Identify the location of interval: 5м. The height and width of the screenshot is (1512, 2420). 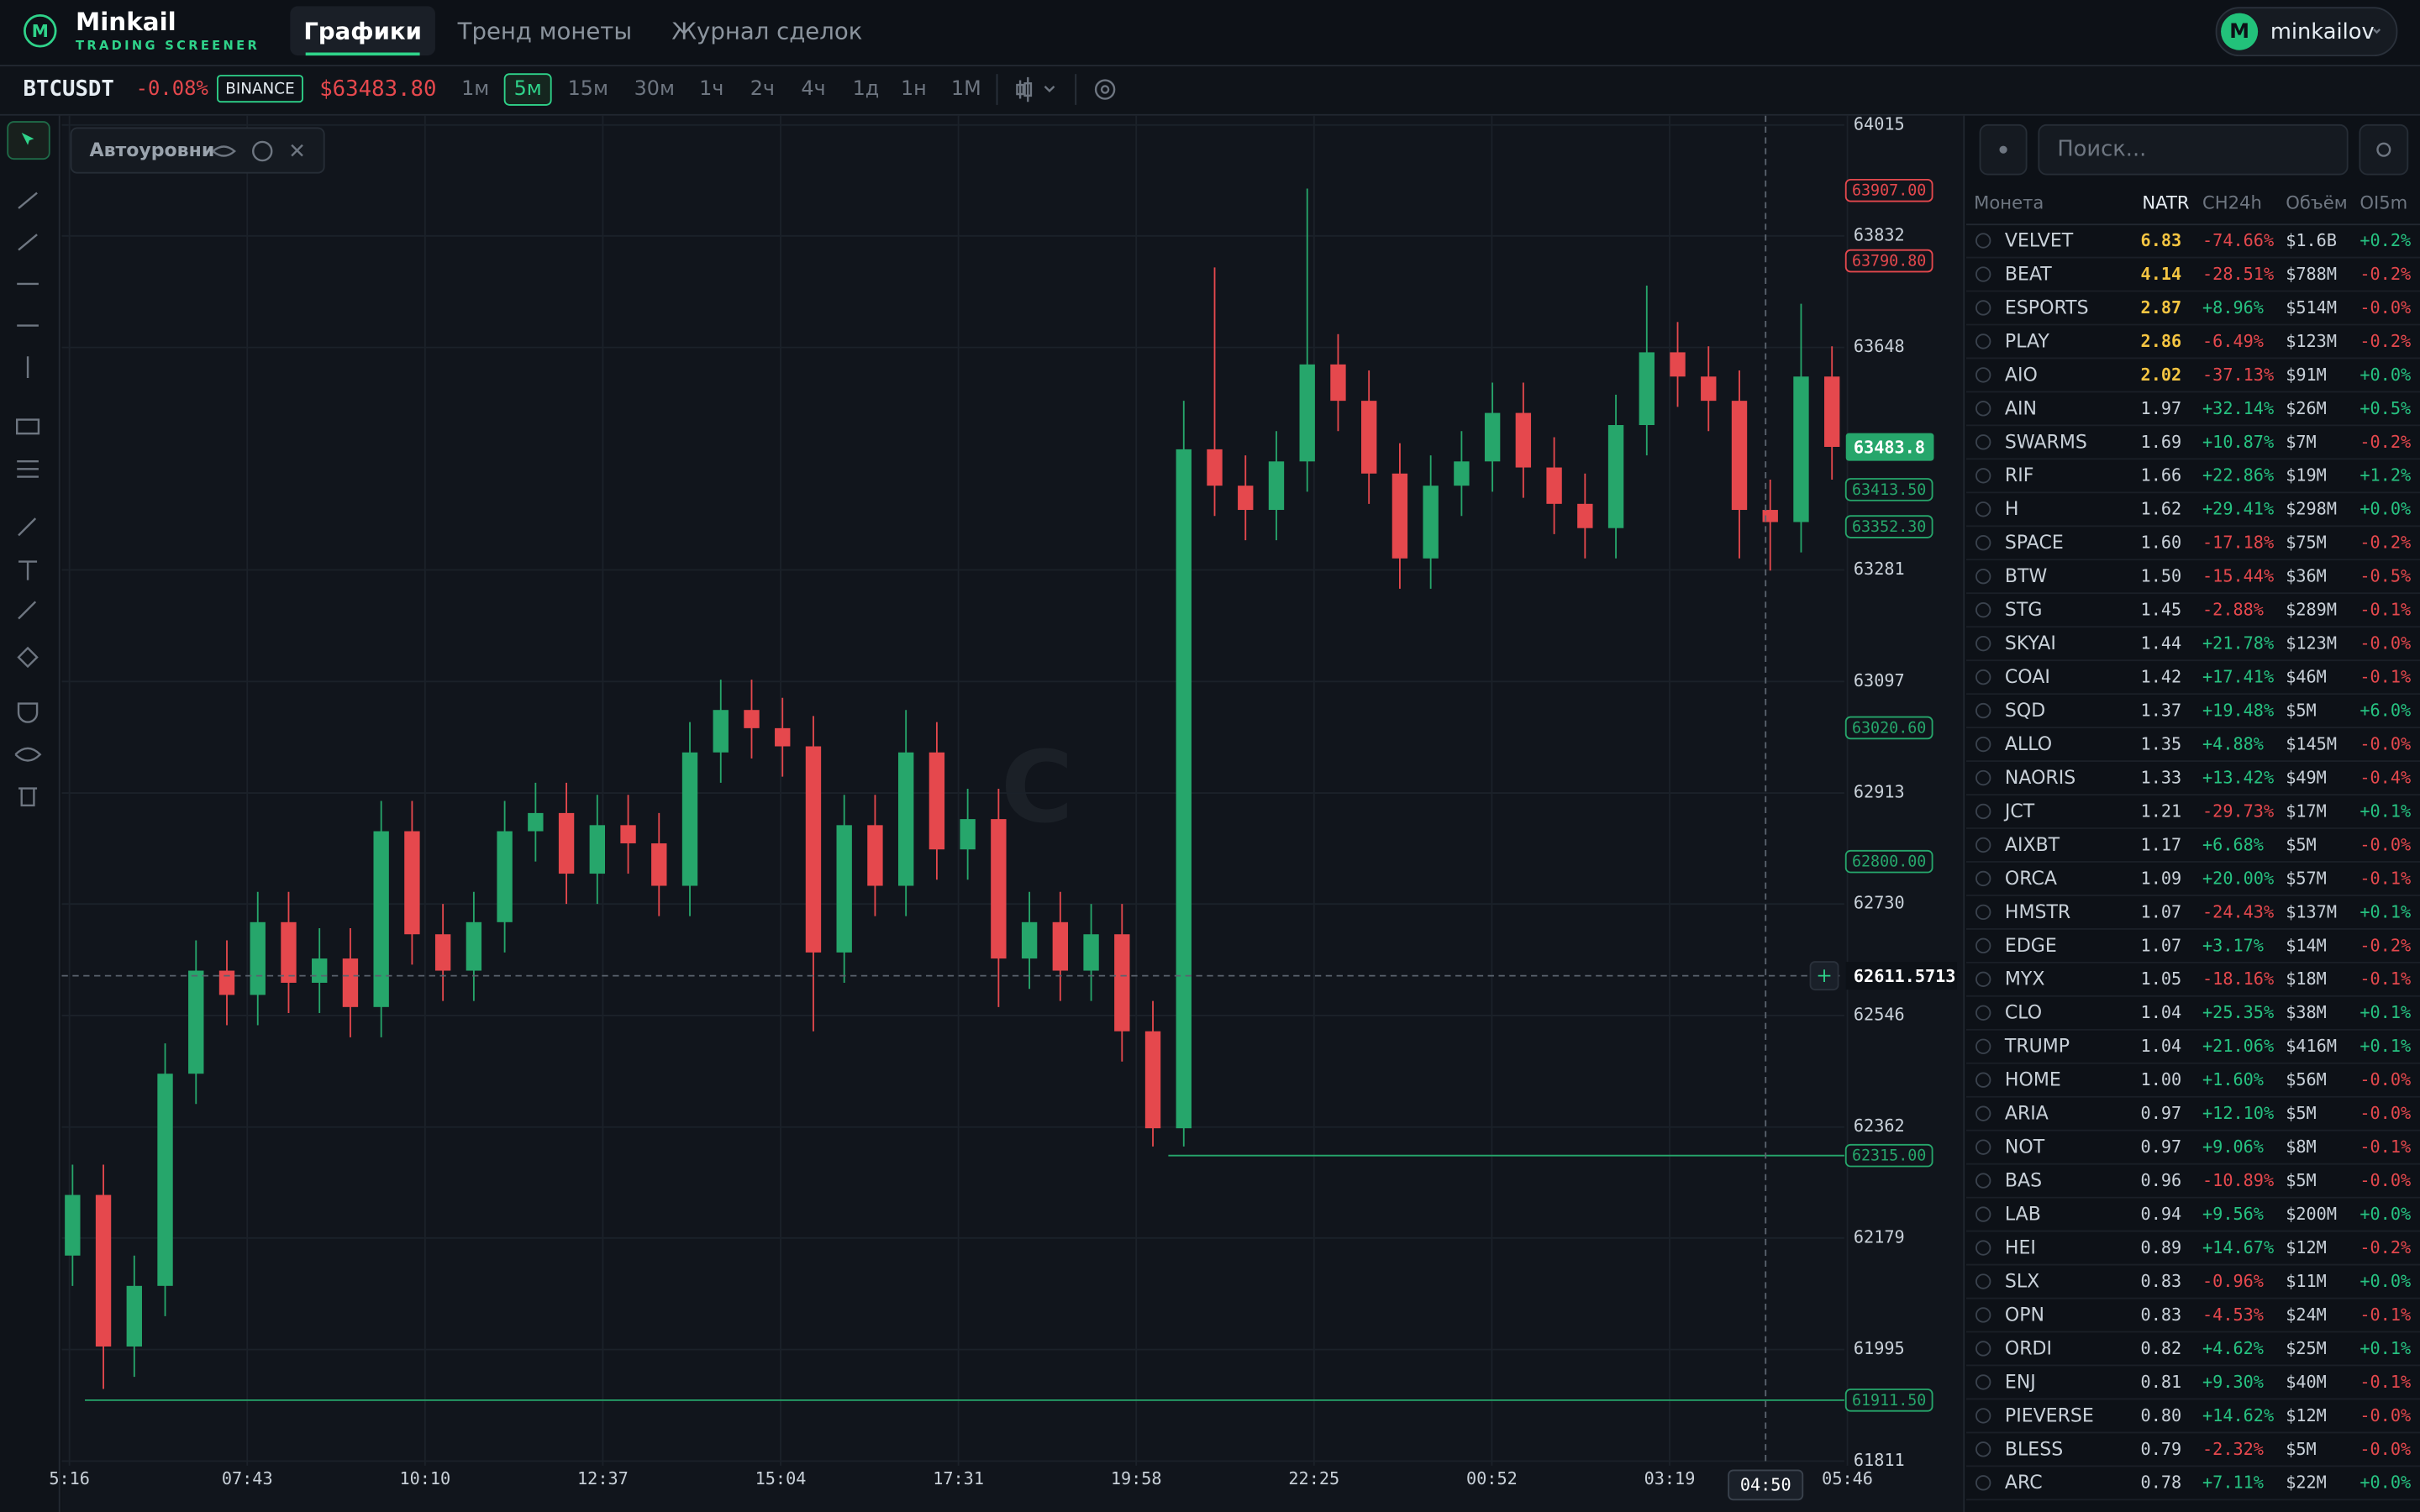
(528, 88).